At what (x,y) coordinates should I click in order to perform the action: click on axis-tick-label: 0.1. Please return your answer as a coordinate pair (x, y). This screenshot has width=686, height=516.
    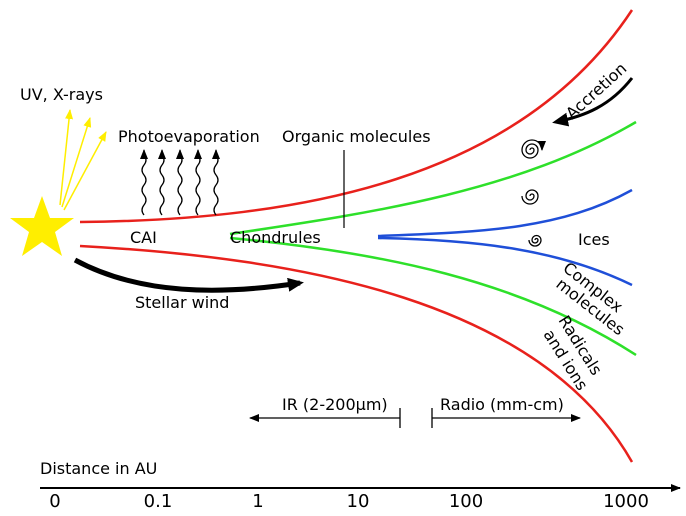
    Looking at the image, I should click on (158, 501).